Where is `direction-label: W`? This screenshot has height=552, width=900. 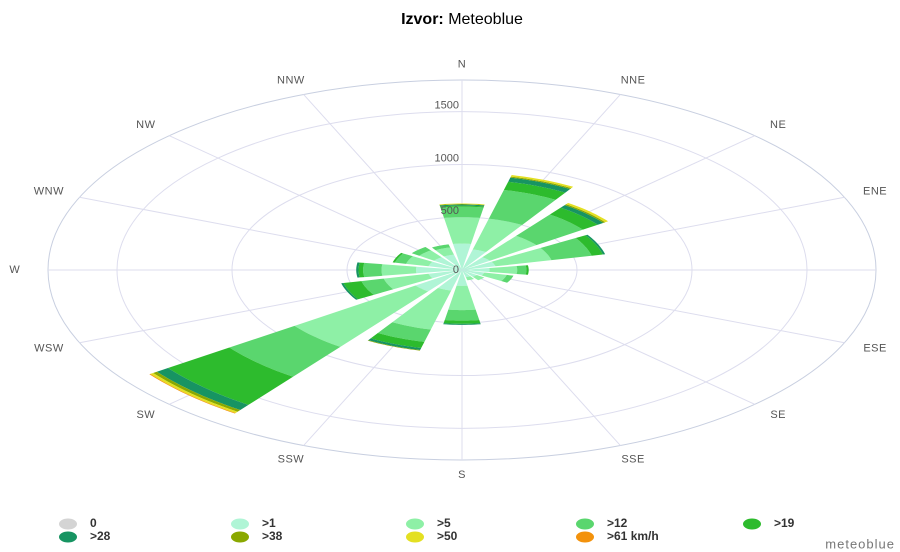
direction-label: W is located at coordinates (14, 270).